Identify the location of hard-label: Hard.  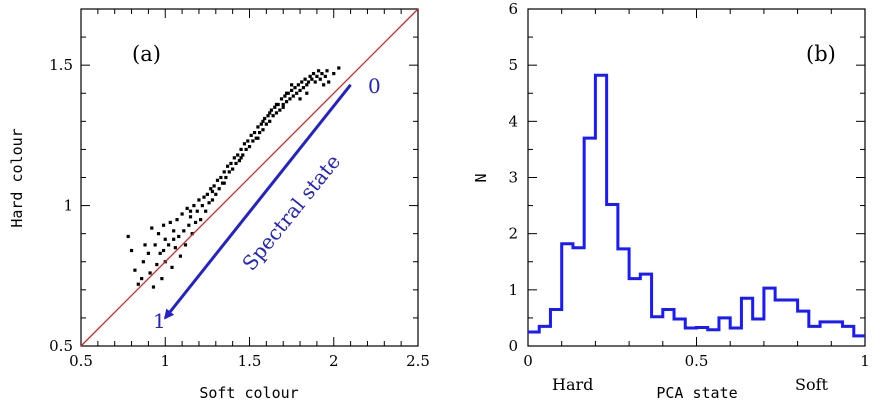
(572, 384).